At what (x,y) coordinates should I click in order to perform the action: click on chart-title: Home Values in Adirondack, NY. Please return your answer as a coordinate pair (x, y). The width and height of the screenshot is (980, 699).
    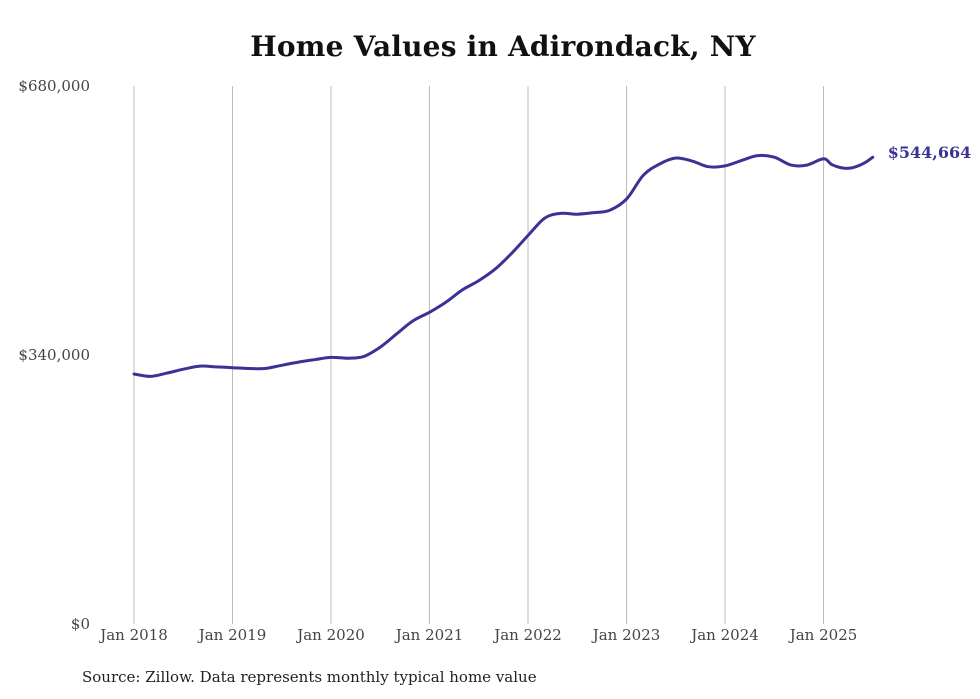
    Looking at the image, I should click on (503, 46).